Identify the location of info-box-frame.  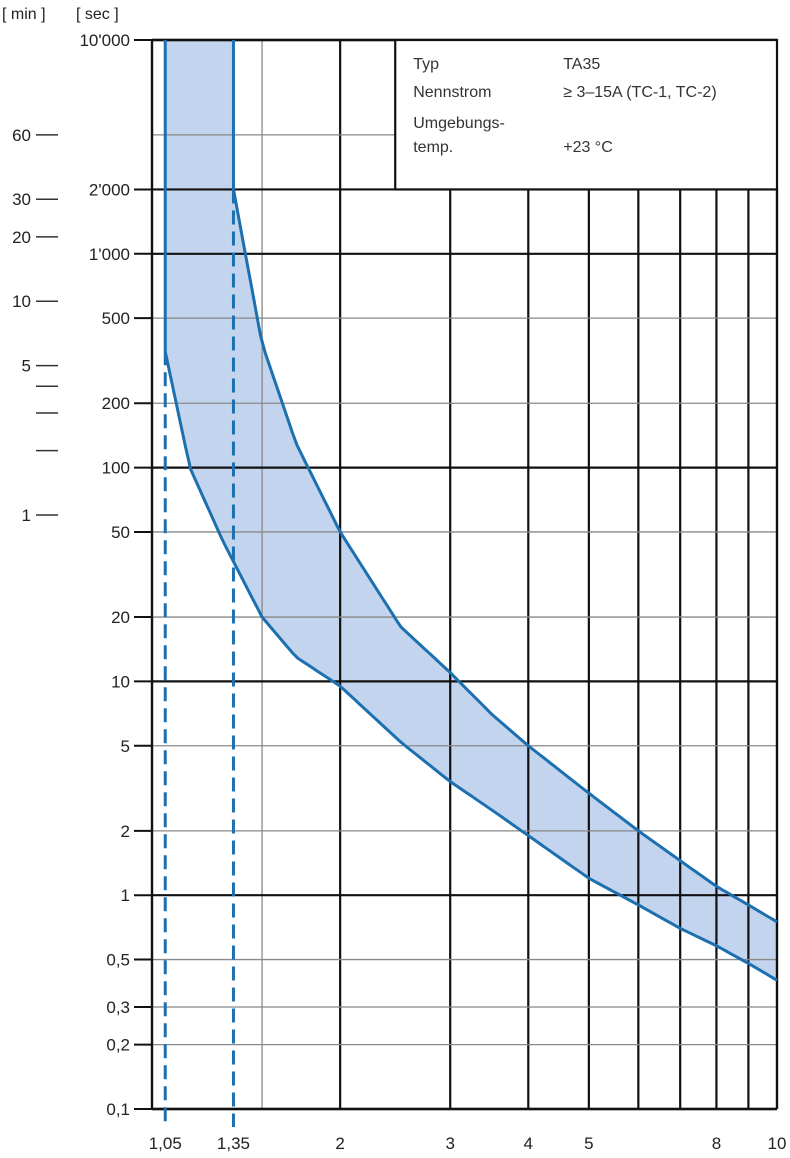
(586, 114).